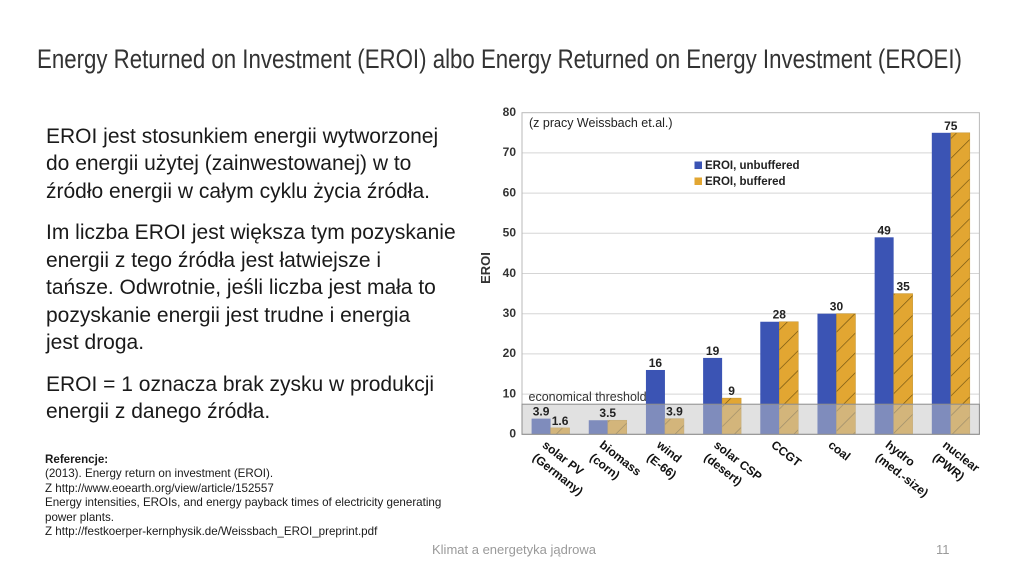  Describe the element at coordinates (510, 112) in the screenshot. I see `svg-text: 80` at that location.